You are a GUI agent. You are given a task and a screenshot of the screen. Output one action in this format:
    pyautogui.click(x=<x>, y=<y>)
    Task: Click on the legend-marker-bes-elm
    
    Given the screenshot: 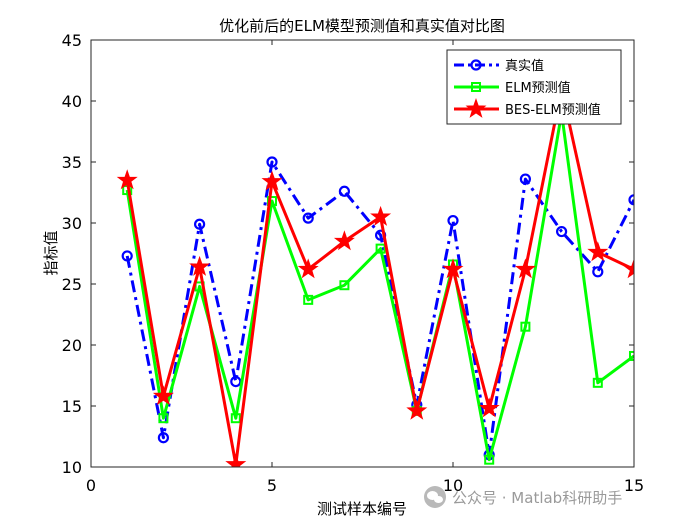 What is the action you would take?
    pyautogui.click(x=476, y=107)
    